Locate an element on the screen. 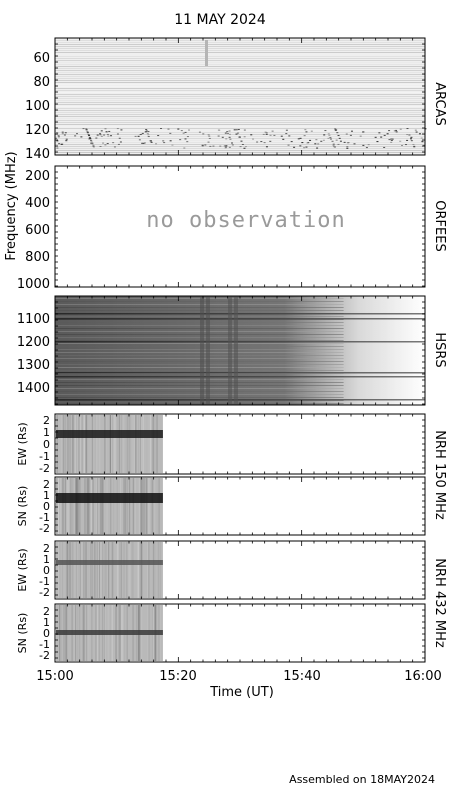  nrh-tick-label: 1 is located at coordinates (46, 622).